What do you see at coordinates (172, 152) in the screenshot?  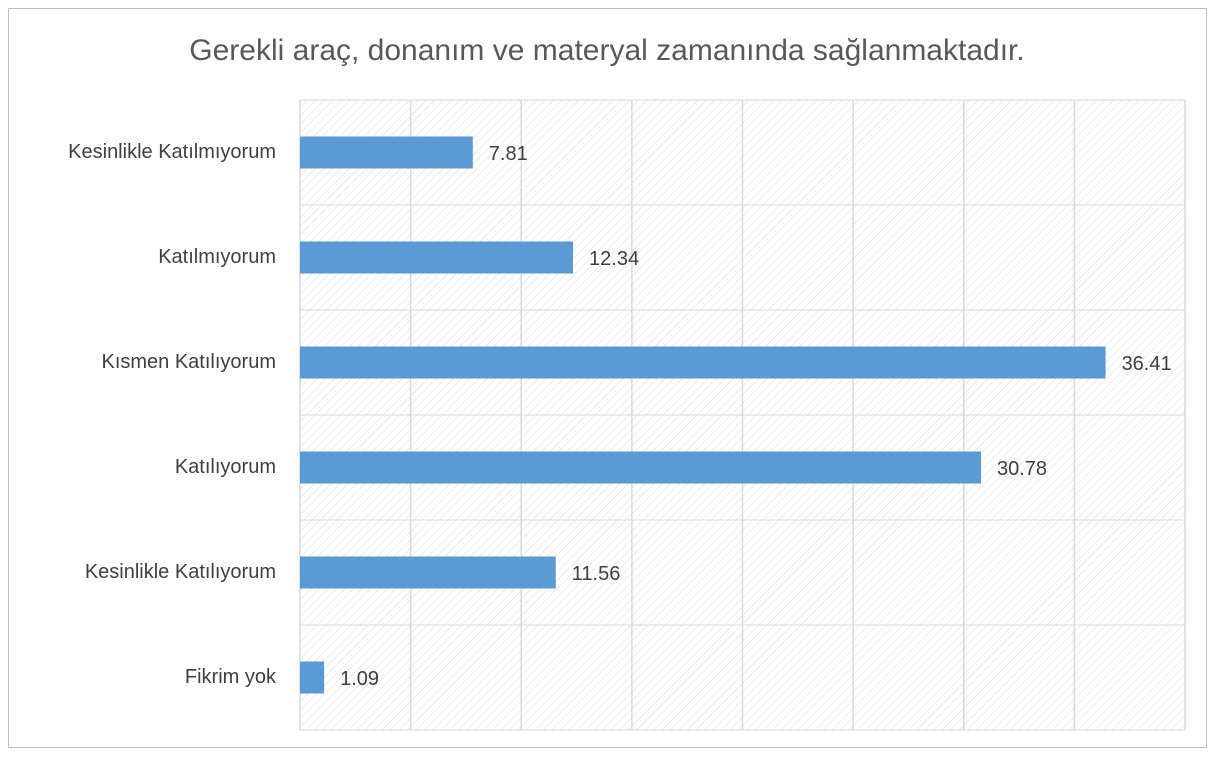 I see `y-tick-label: Kesinlikle Katılmıyorum` at bounding box center [172, 152].